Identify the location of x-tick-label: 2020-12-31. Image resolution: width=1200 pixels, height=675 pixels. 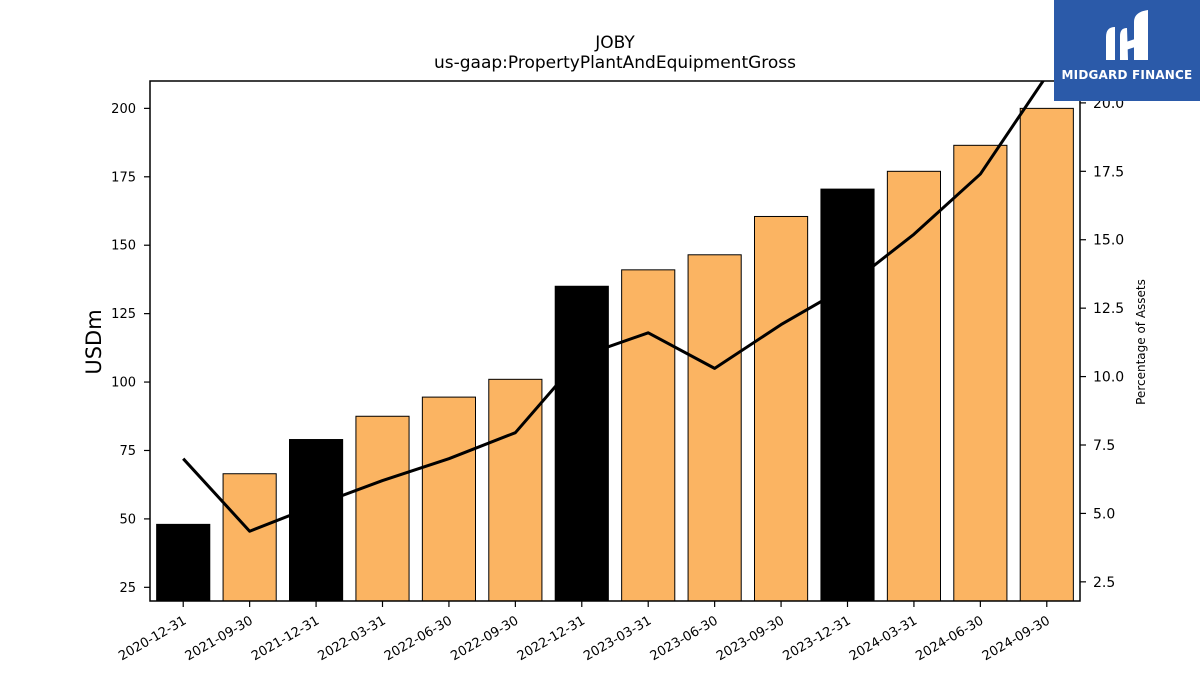
(152, 638).